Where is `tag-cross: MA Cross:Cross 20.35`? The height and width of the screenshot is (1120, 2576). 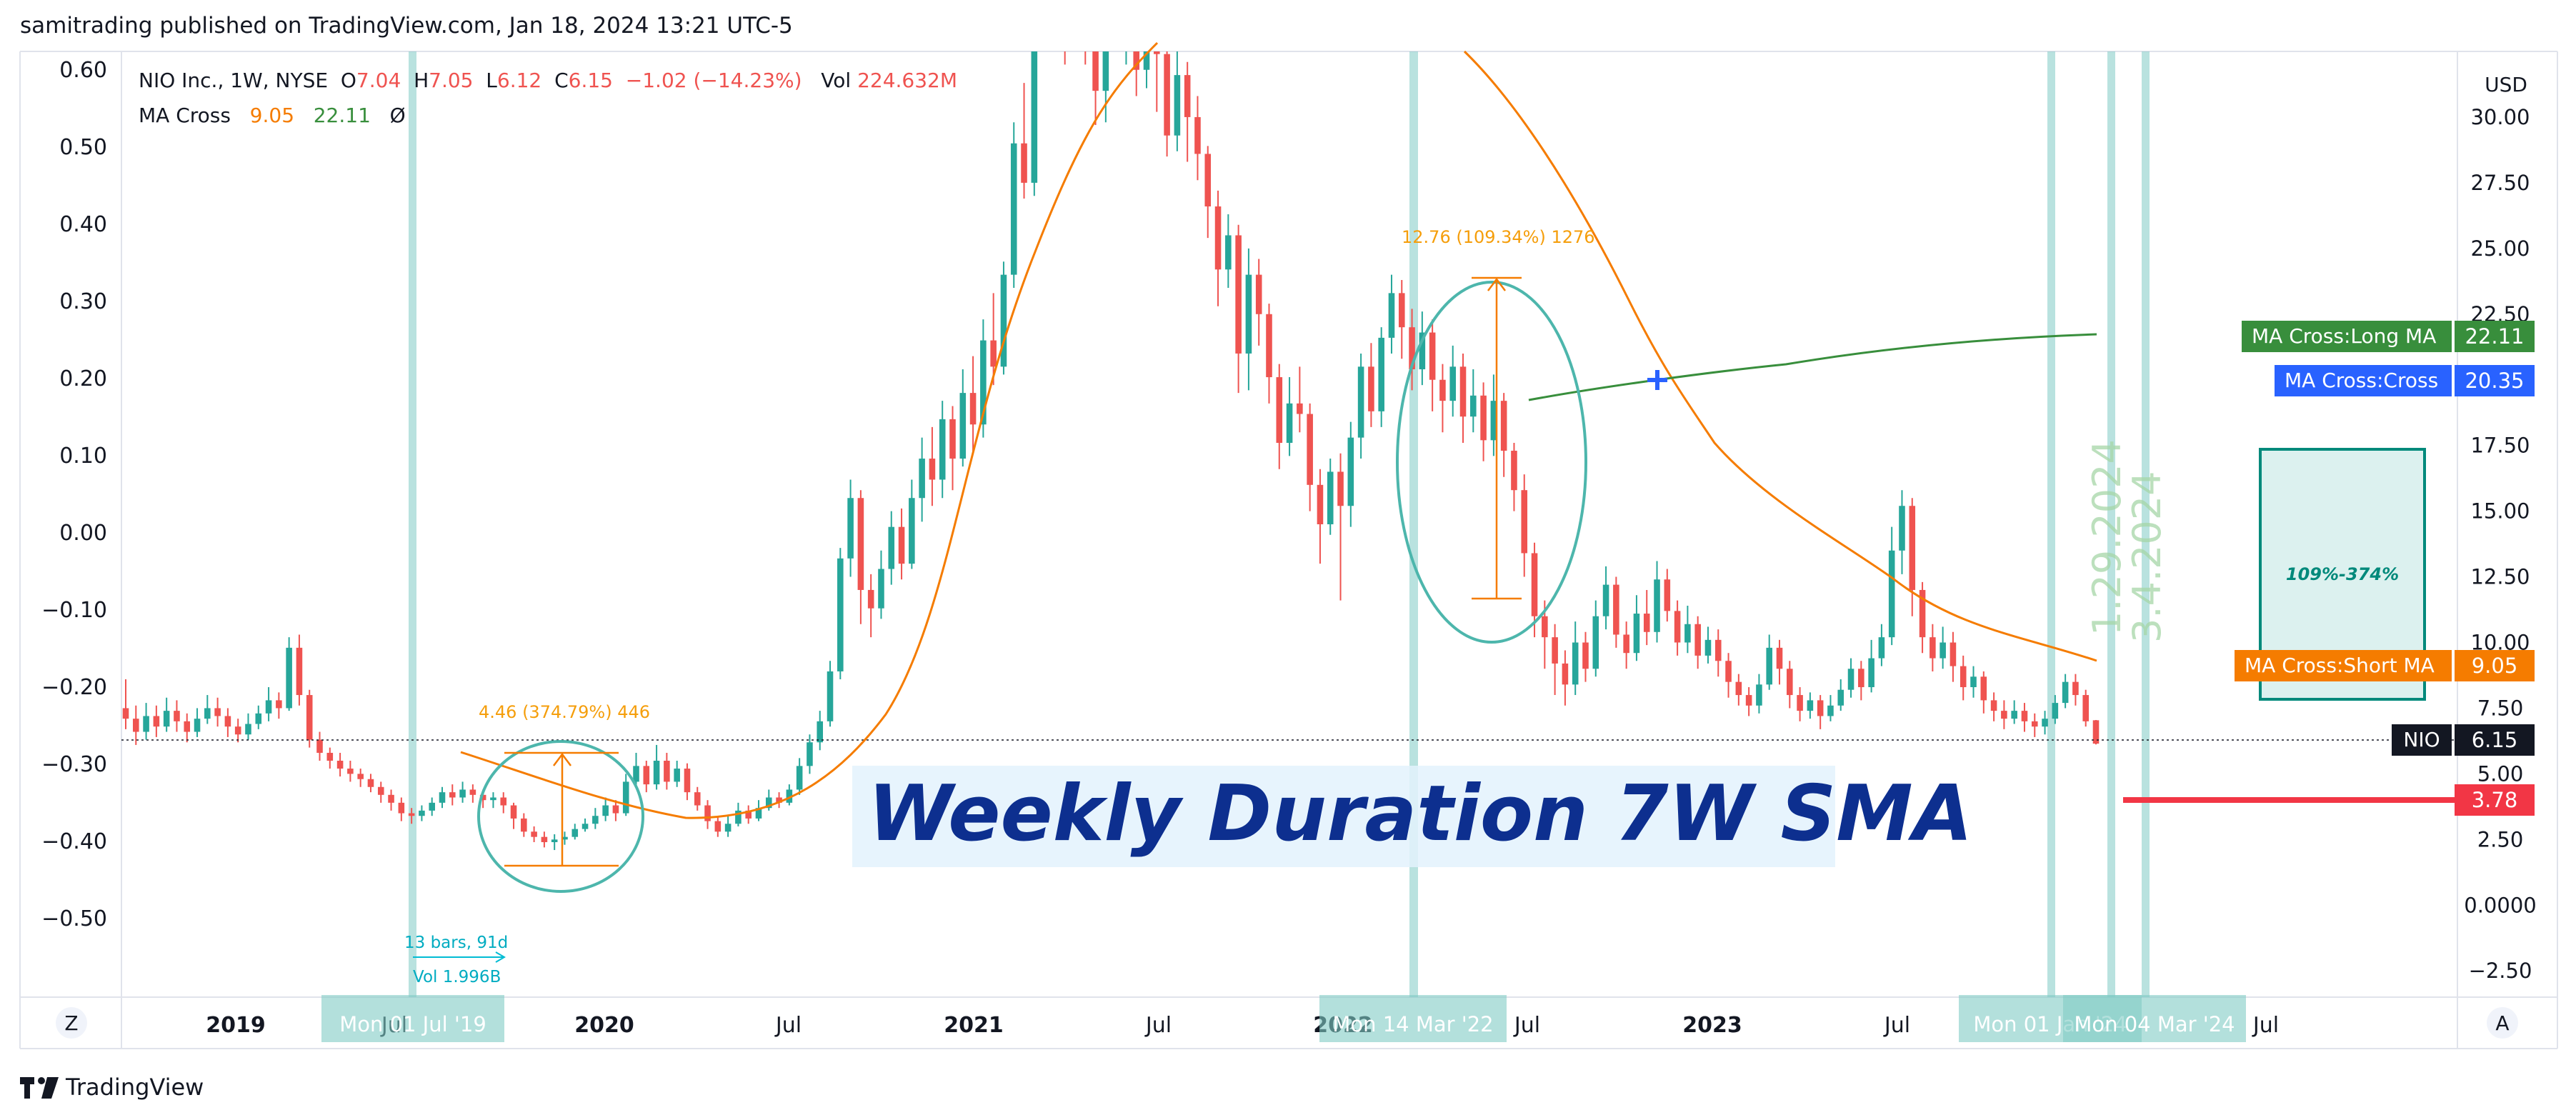
tag-cross: MA Cross:Cross 20.35 is located at coordinates (2405, 380).